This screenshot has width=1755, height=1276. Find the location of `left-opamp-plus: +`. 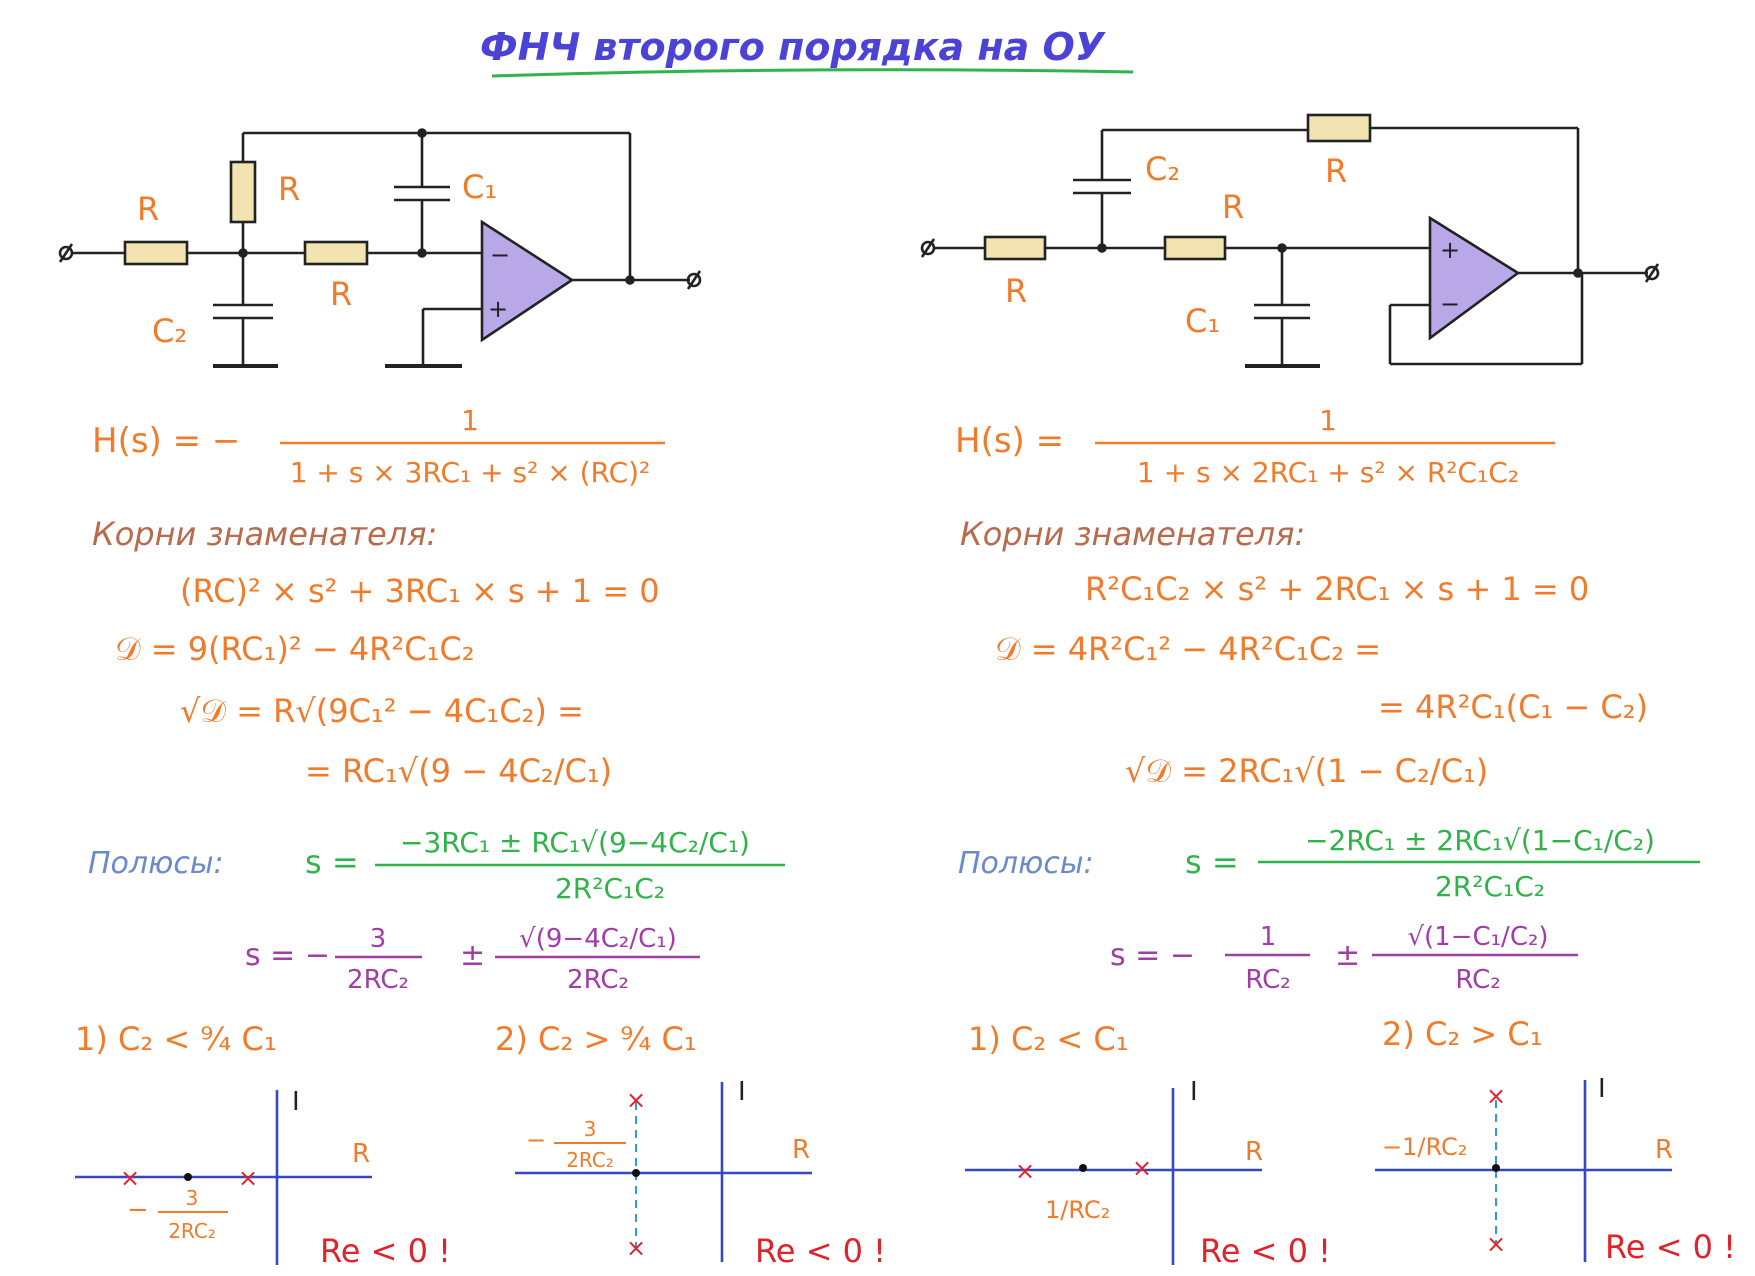

left-opamp-plus: + is located at coordinates (498, 309).